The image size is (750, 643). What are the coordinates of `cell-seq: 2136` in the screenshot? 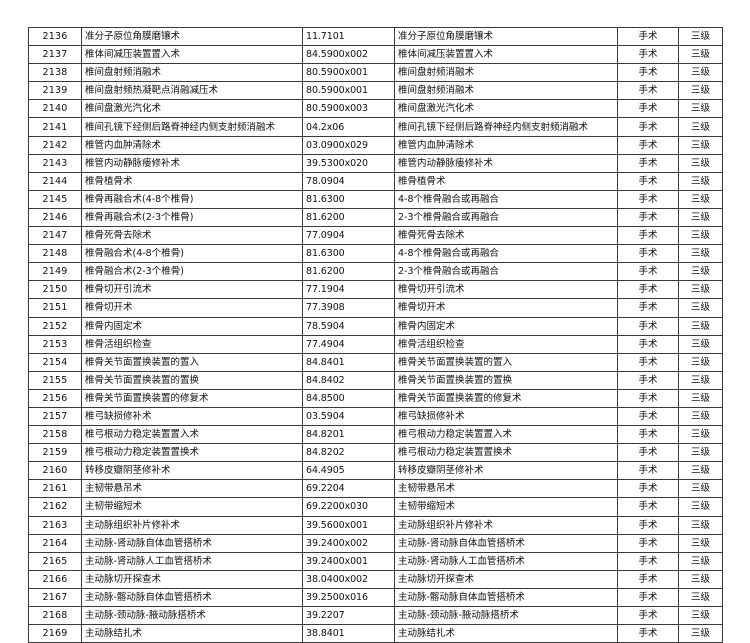 It's located at (55, 36).